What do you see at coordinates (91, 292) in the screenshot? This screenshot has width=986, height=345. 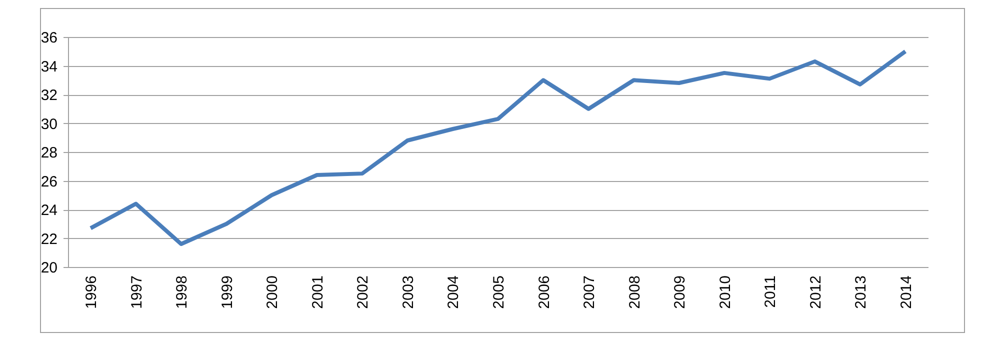 I see `x-tick-label: 1996` at bounding box center [91, 292].